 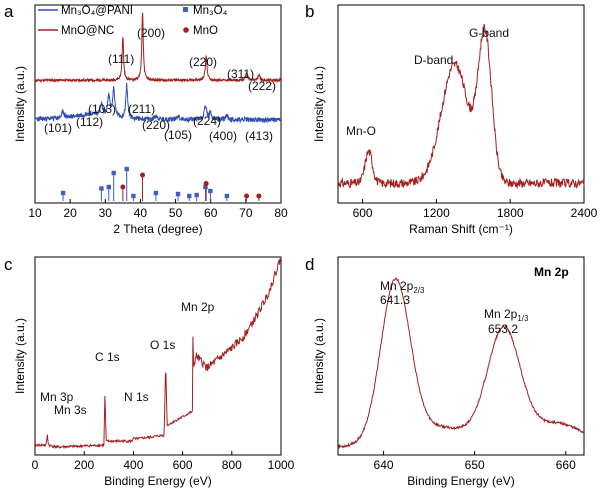 What do you see at coordinates (185, 9) in the screenshot?
I see `legend-marker-mn3o4` at bounding box center [185, 9].